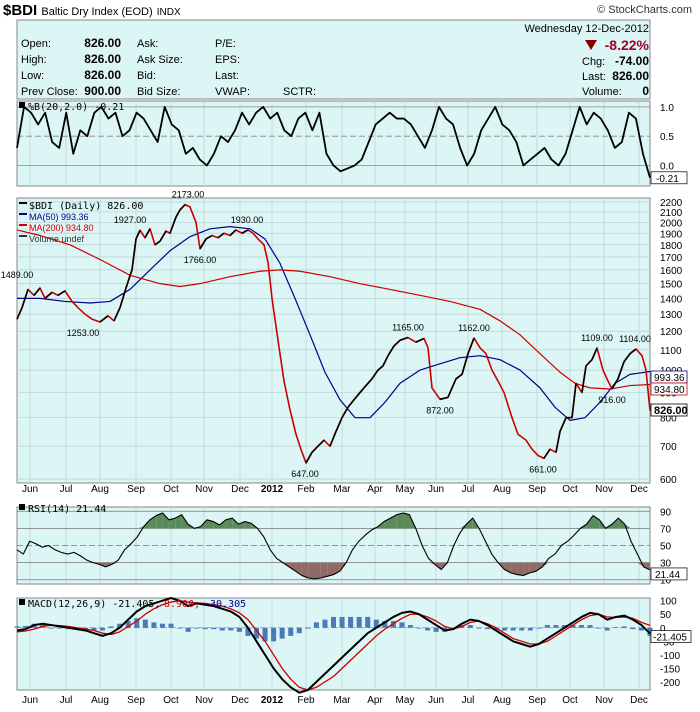 This screenshot has width=700, height=712. I want to click on price-annotation: 1253.00, so click(83, 333).